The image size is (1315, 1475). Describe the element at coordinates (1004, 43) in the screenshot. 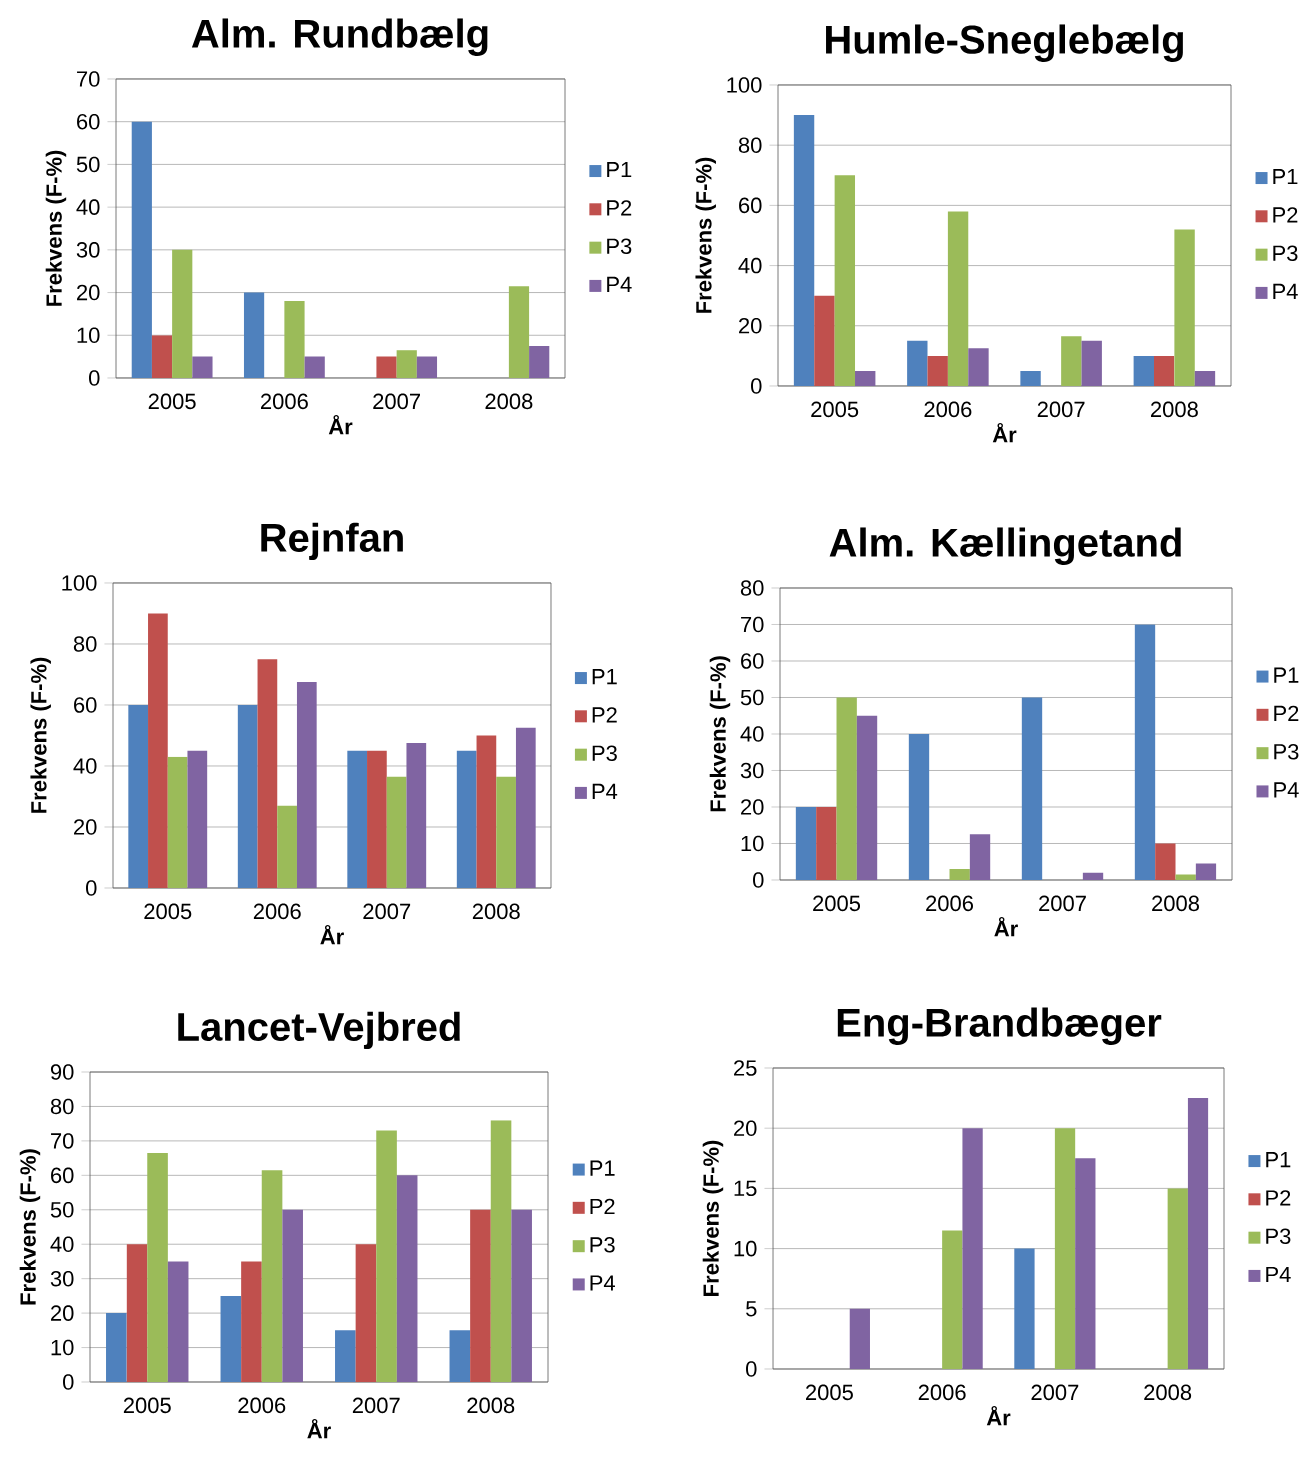

I see `chart-title: Humle-Sneglebælg` at that location.